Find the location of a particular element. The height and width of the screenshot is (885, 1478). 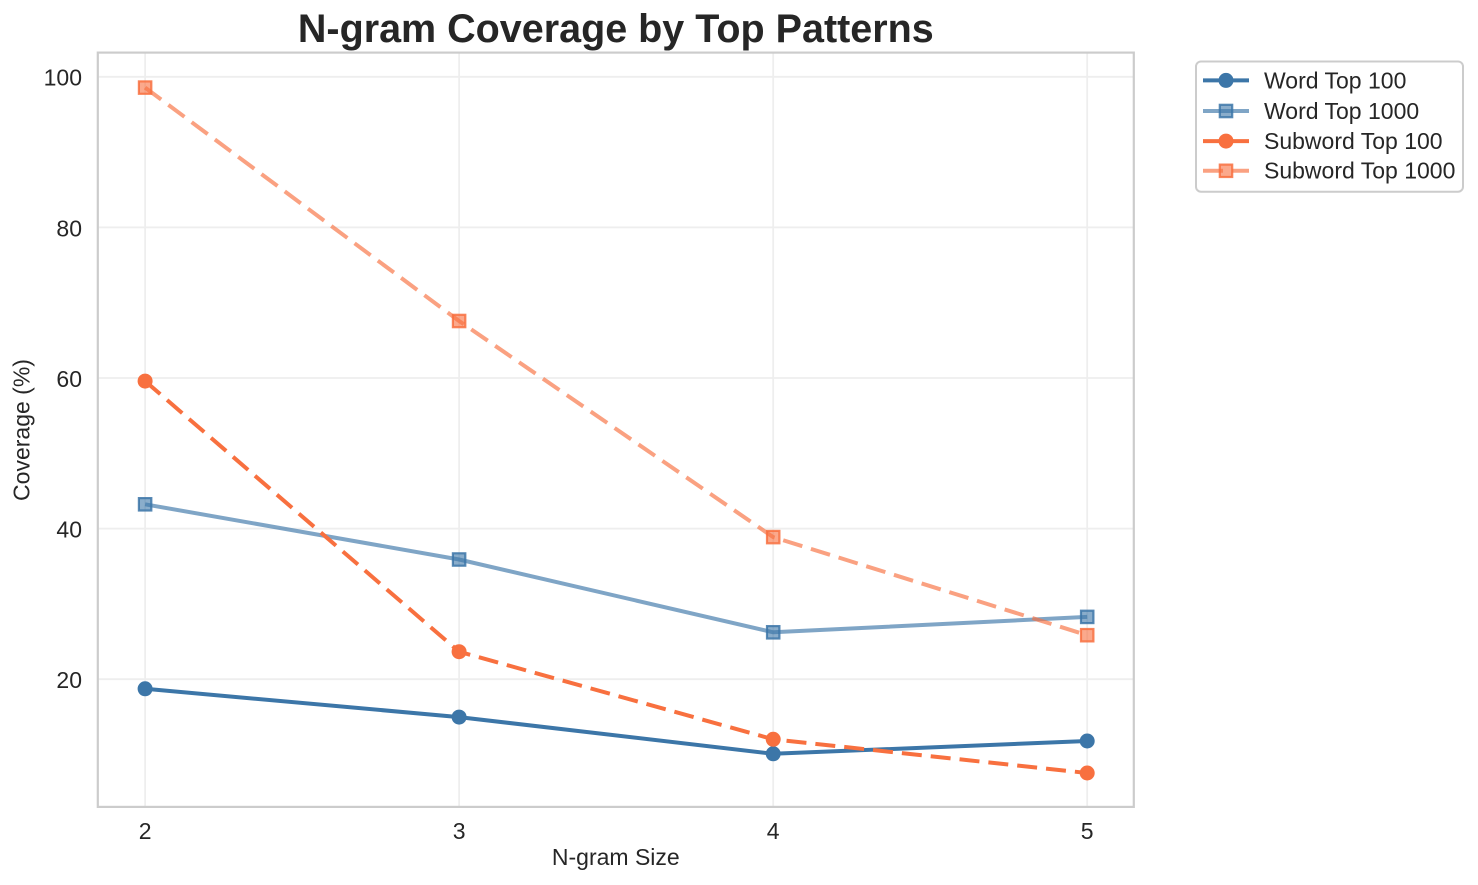

svg-text: N-gram Size is located at coordinates (616, 857).